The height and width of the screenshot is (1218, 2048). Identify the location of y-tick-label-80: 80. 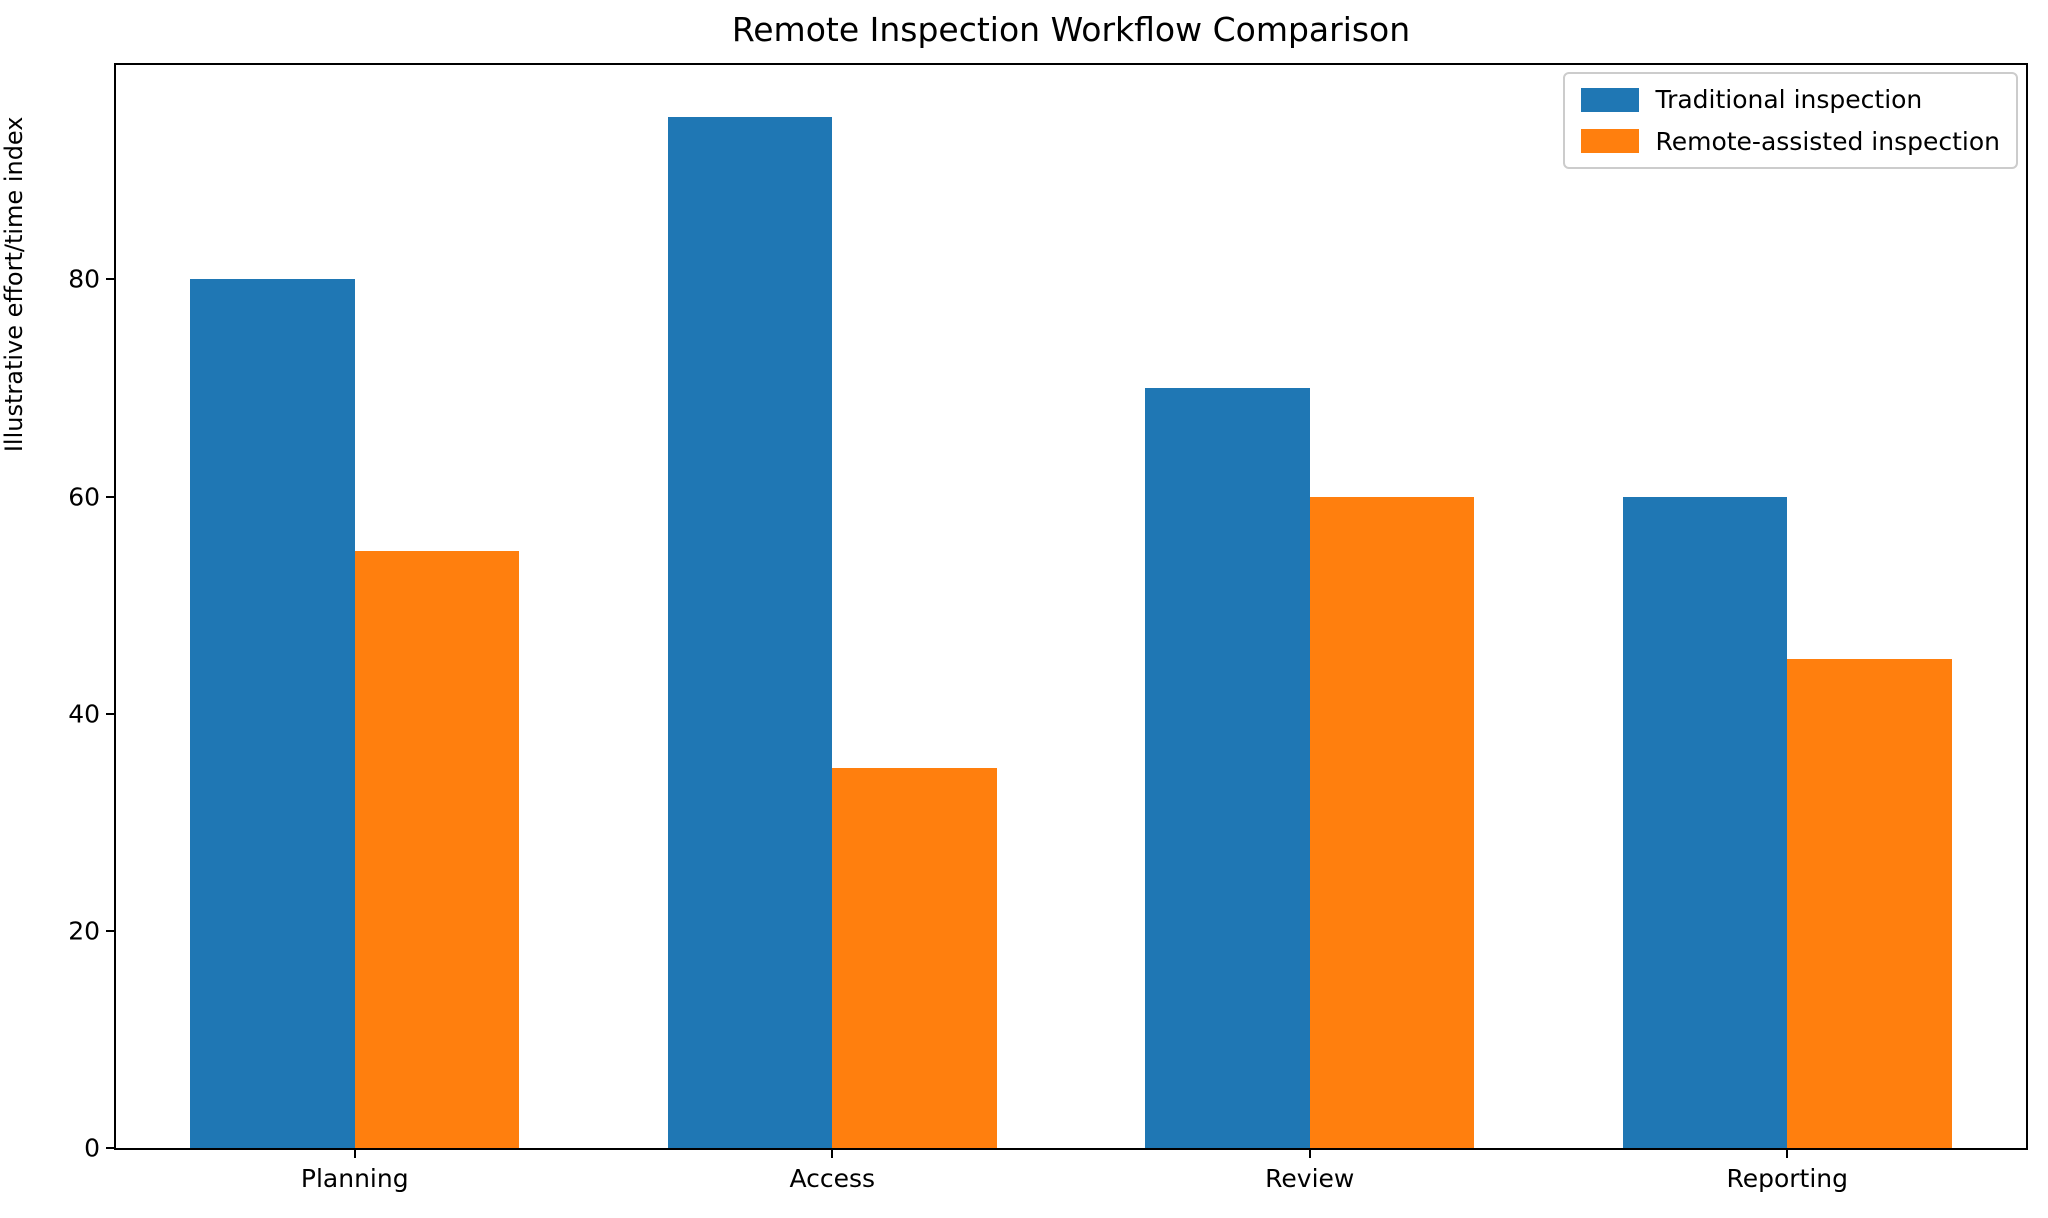
(84, 279).